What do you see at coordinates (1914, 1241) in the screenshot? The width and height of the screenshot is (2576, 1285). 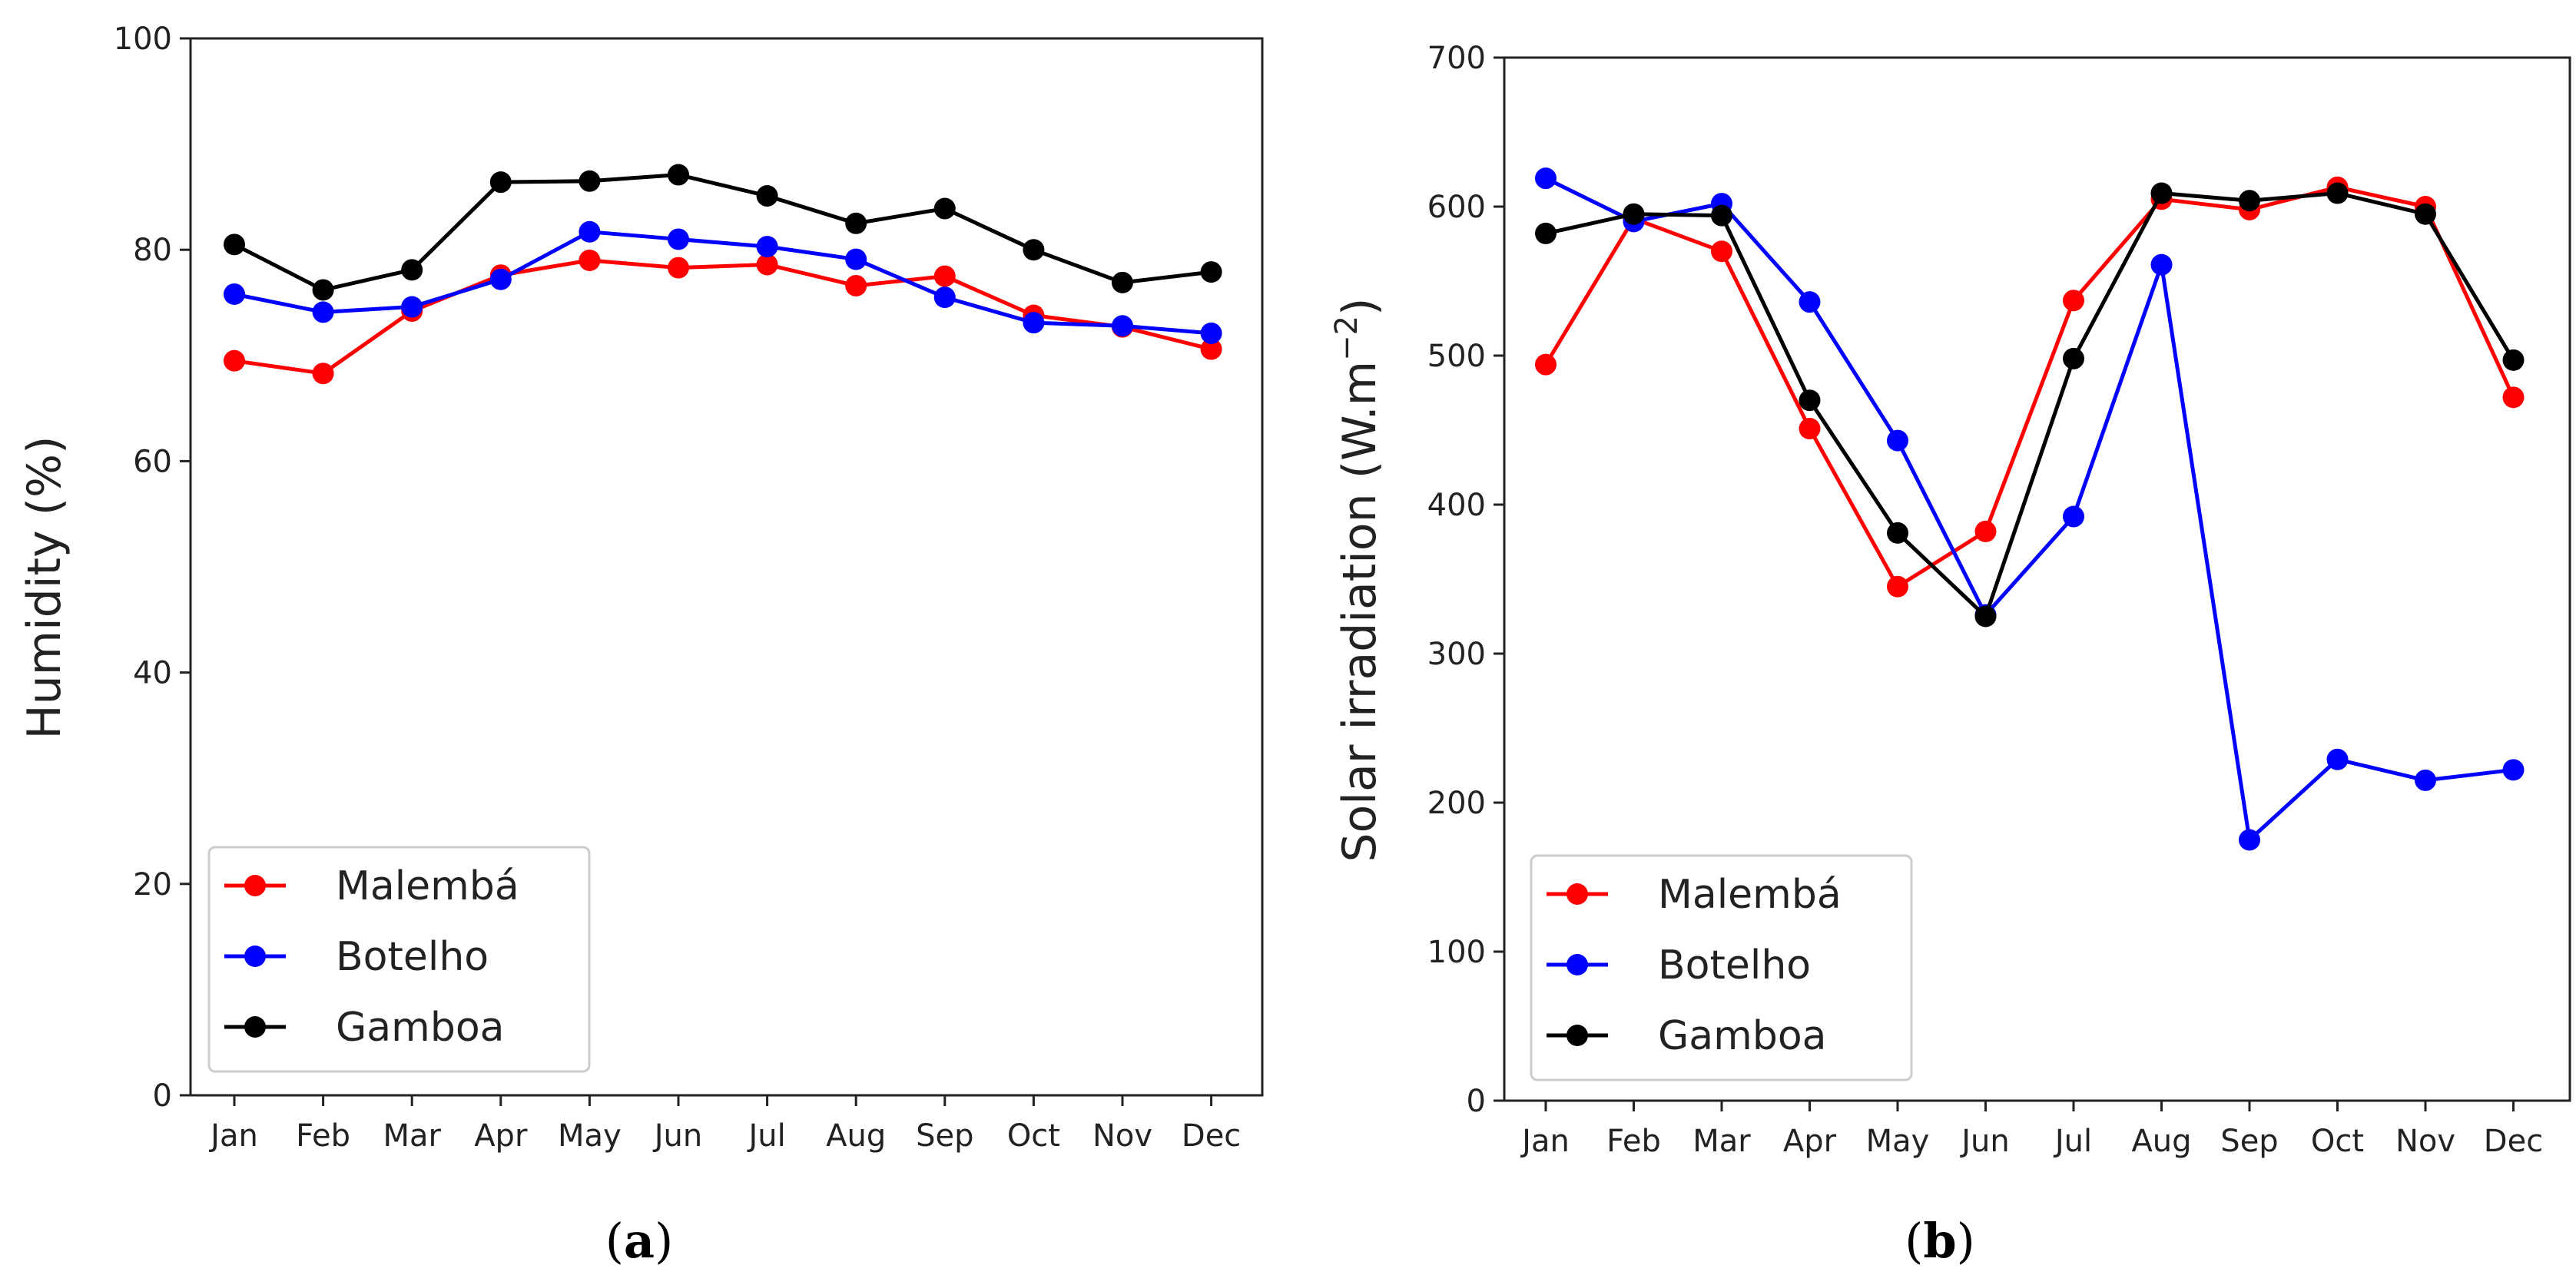 I see `caption-open: (` at bounding box center [1914, 1241].